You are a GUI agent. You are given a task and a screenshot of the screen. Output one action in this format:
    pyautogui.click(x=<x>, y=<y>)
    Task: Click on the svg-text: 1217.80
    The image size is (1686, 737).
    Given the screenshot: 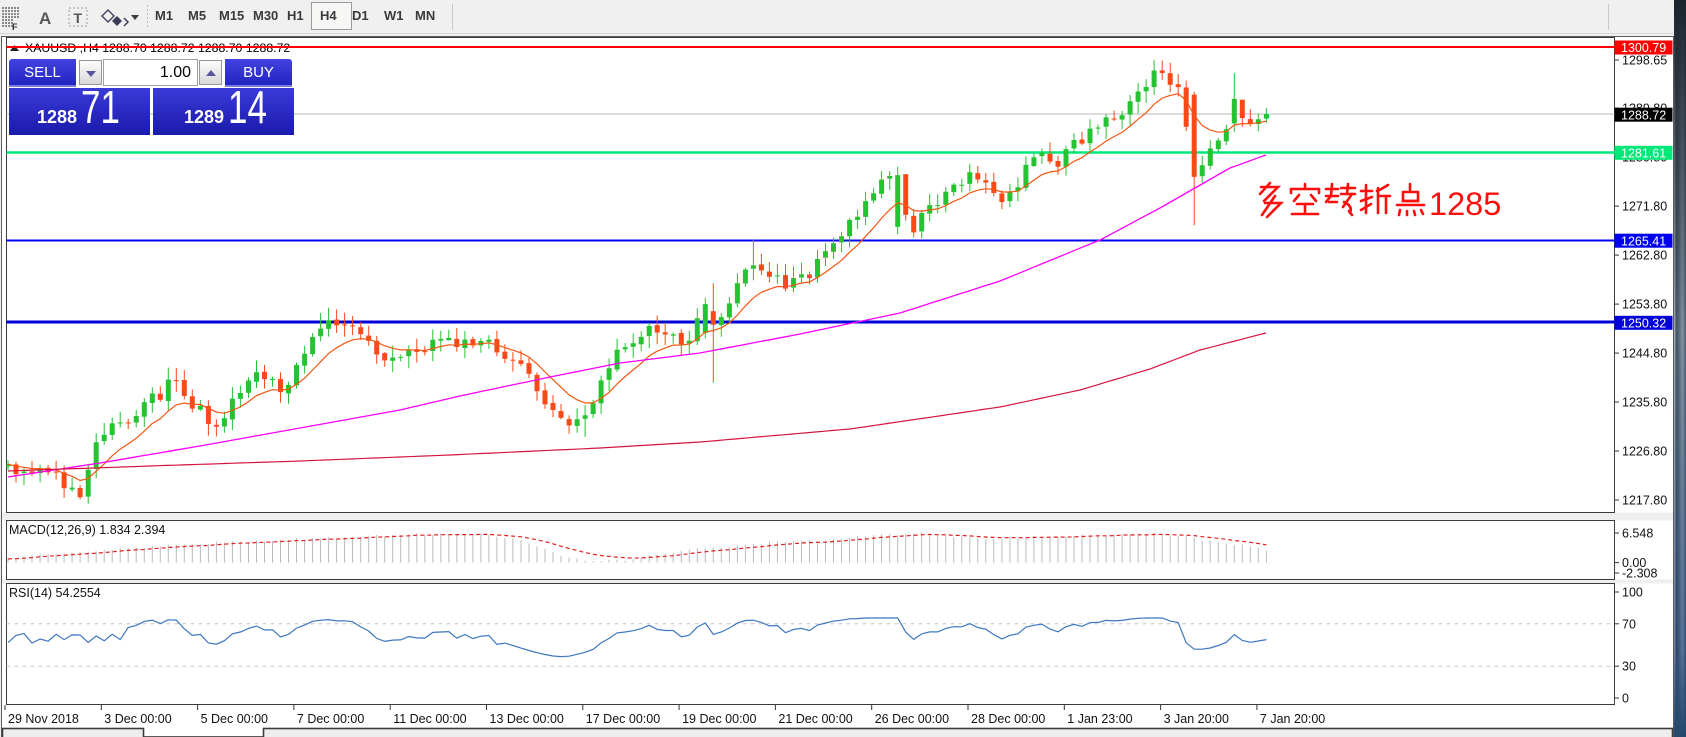 What is the action you would take?
    pyautogui.click(x=1644, y=501)
    